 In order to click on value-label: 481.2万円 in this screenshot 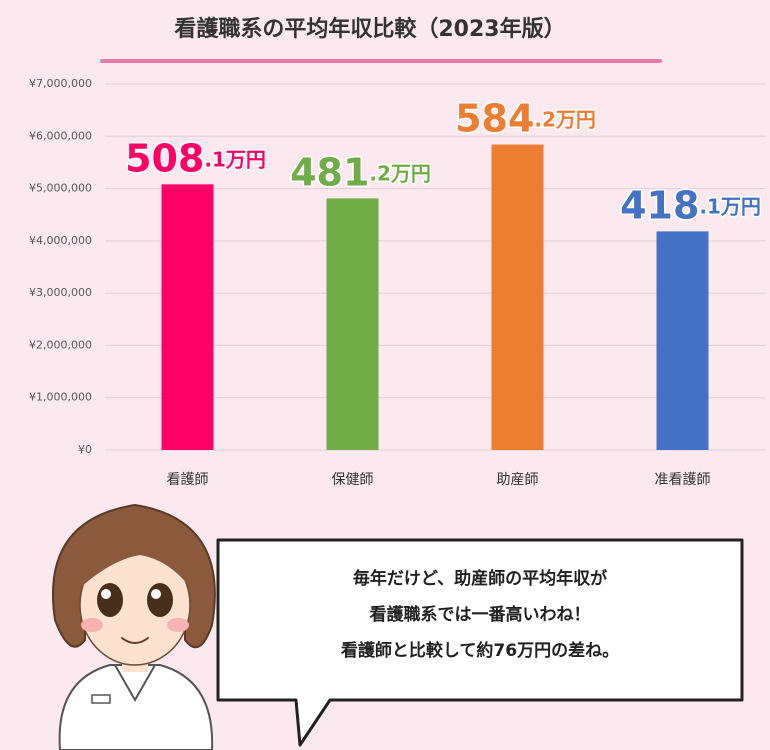, I will do `click(360, 172)`.